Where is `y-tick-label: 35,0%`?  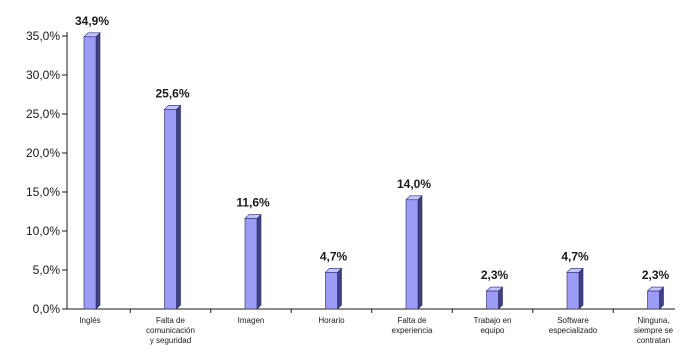
y-tick-label: 35,0% is located at coordinates (43, 36).